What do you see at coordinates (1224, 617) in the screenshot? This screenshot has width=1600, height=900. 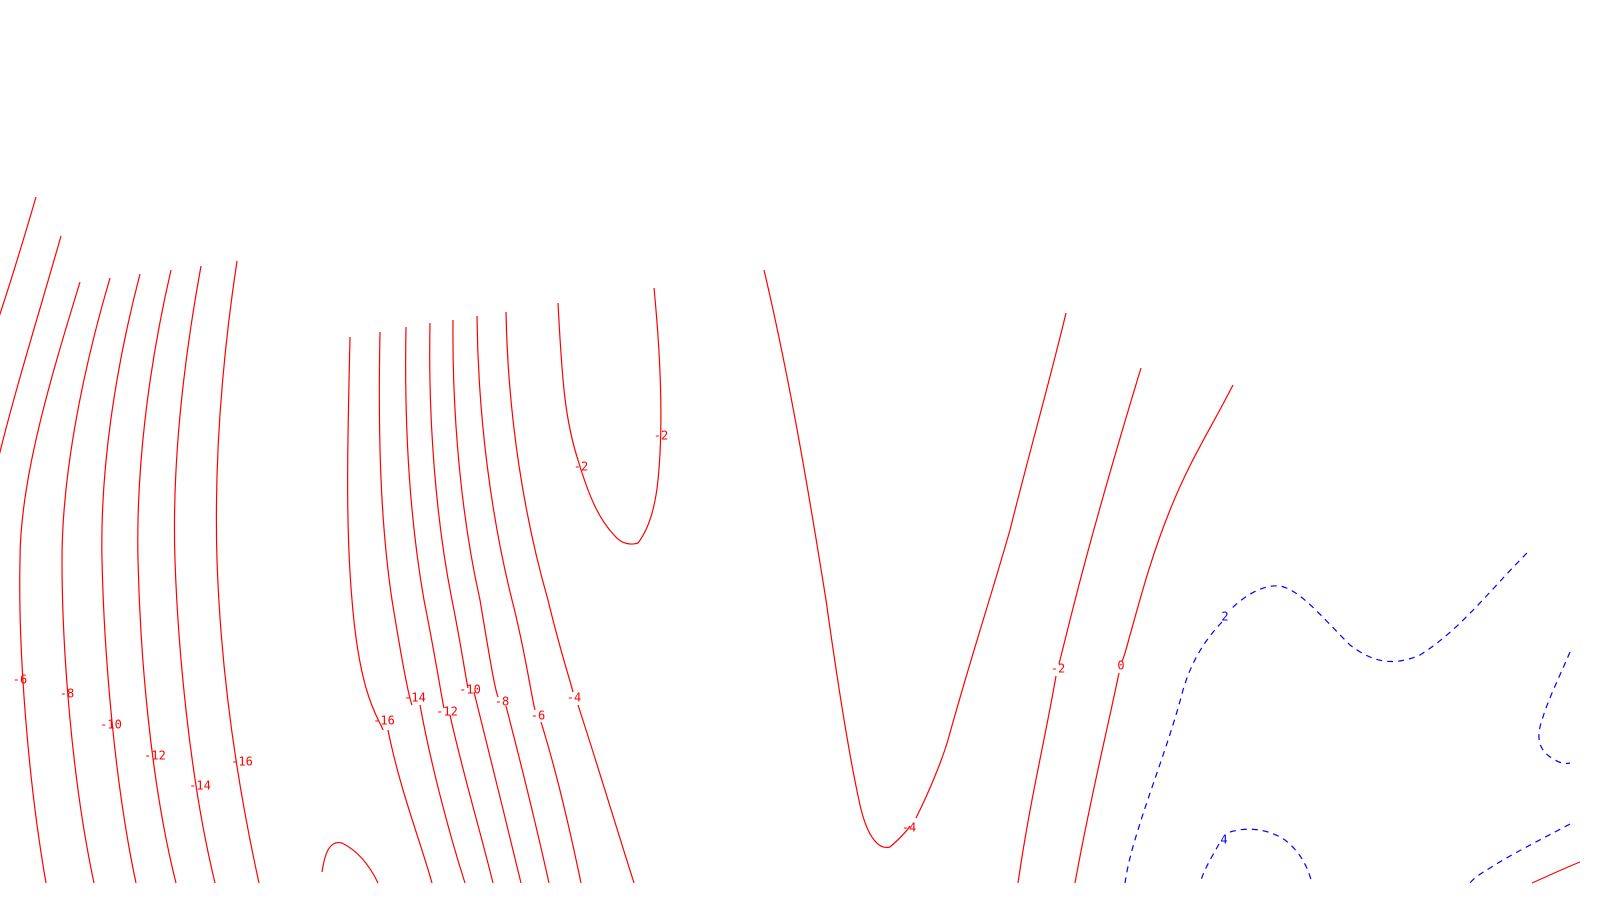 I see `contour-label: 2` at bounding box center [1224, 617].